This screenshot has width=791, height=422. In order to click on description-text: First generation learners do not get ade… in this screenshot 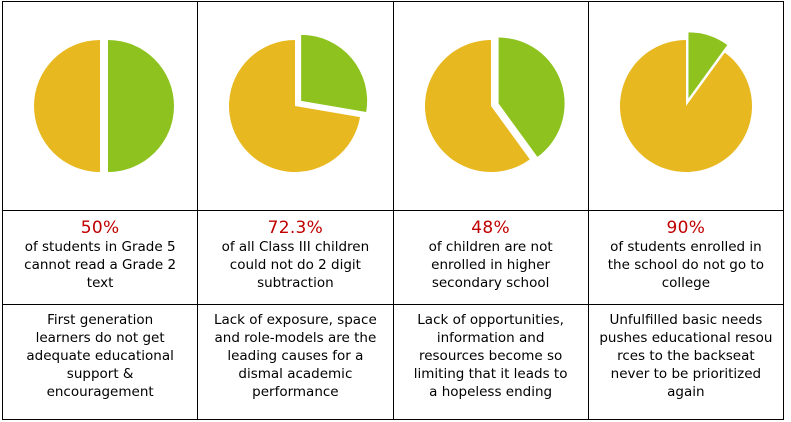, I will do `click(100, 353)`.